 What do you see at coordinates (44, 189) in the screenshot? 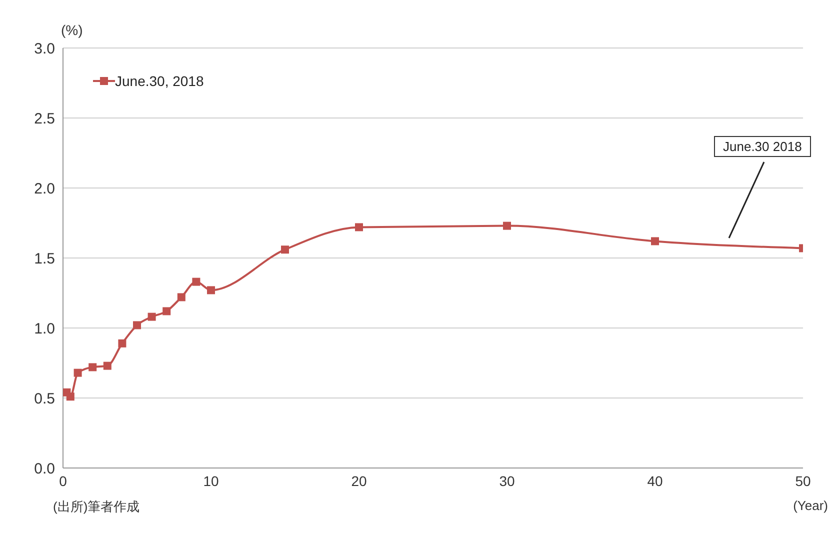
I see `y-tick-label: 2.0` at bounding box center [44, 189].